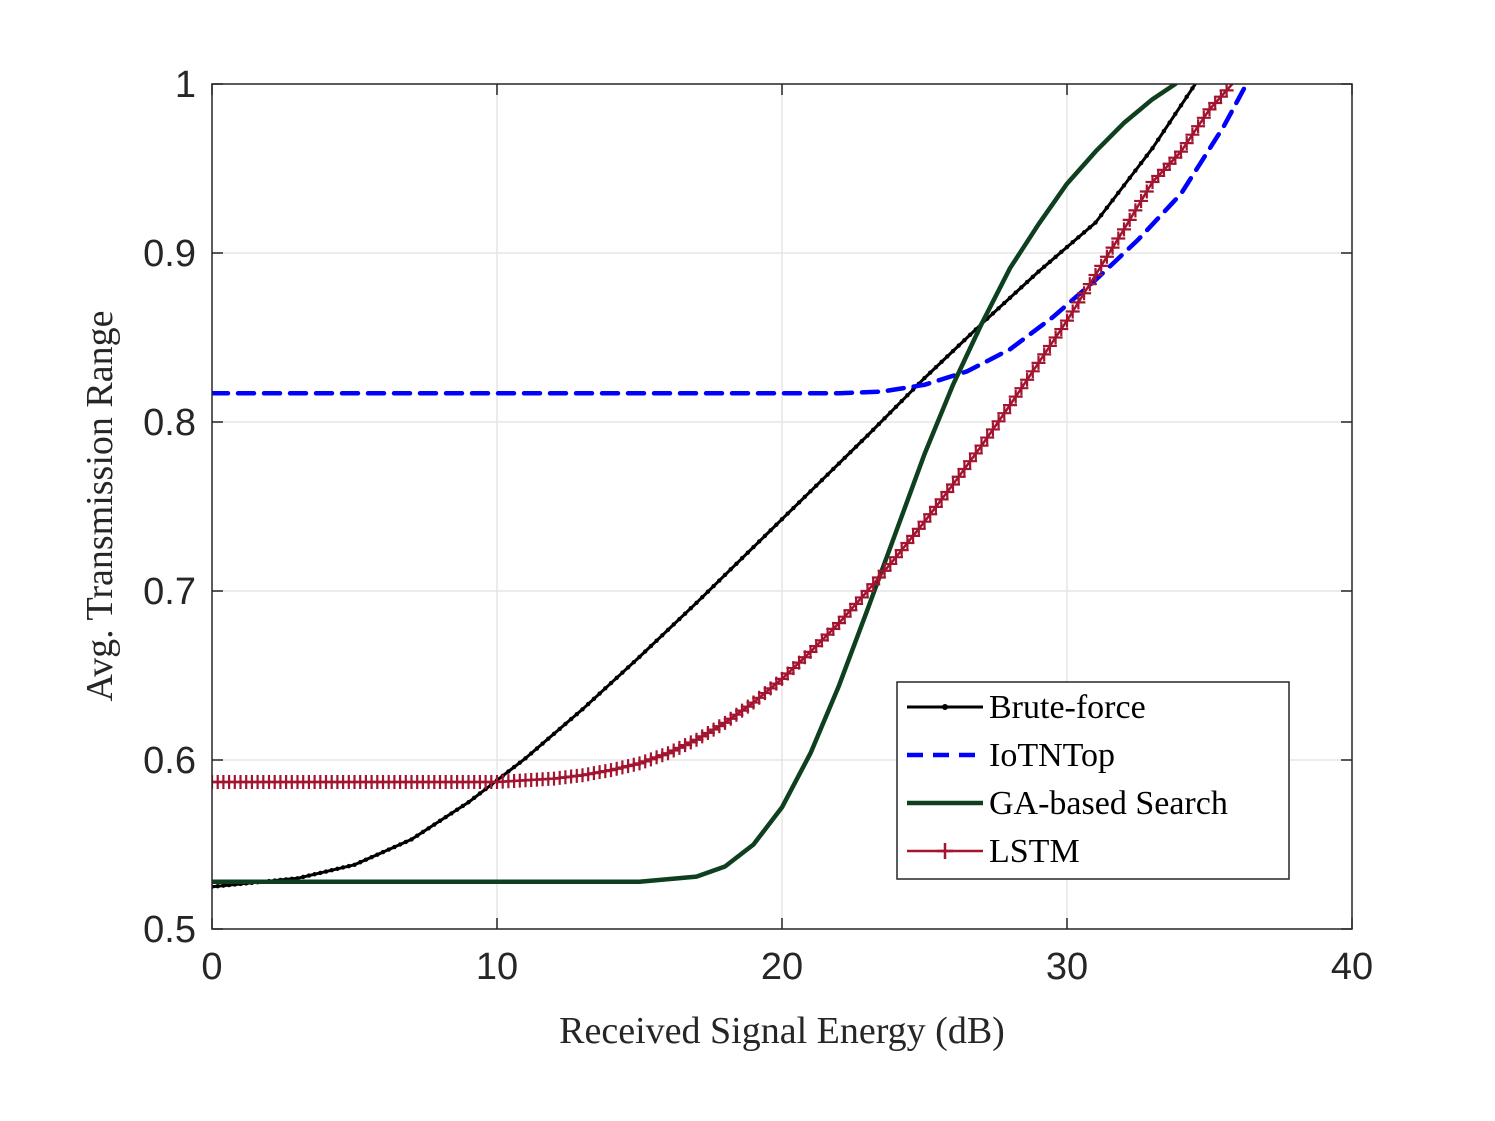 This screenshot has height=1121, width=1495. What do you see at coordinates (1108, 803) in the screenshot?
I see `legend-label: GA-based Search` at bounding box center [1108, 803].